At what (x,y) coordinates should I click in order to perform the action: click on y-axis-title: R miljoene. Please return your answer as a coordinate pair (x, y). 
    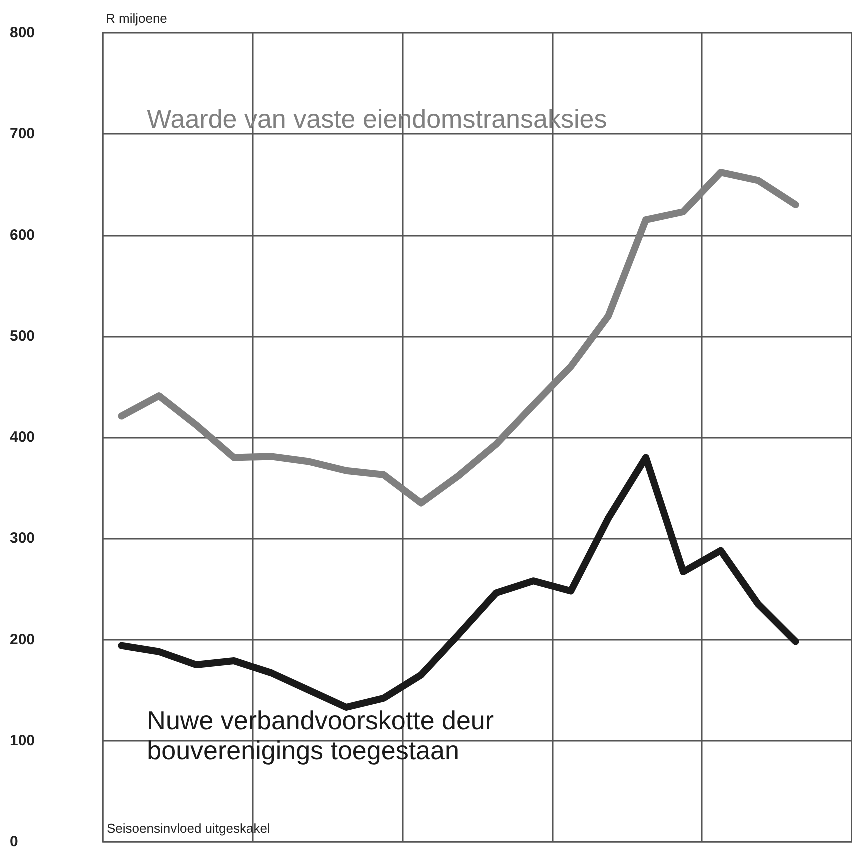
    Looking at the image, I should click on (137, 18).